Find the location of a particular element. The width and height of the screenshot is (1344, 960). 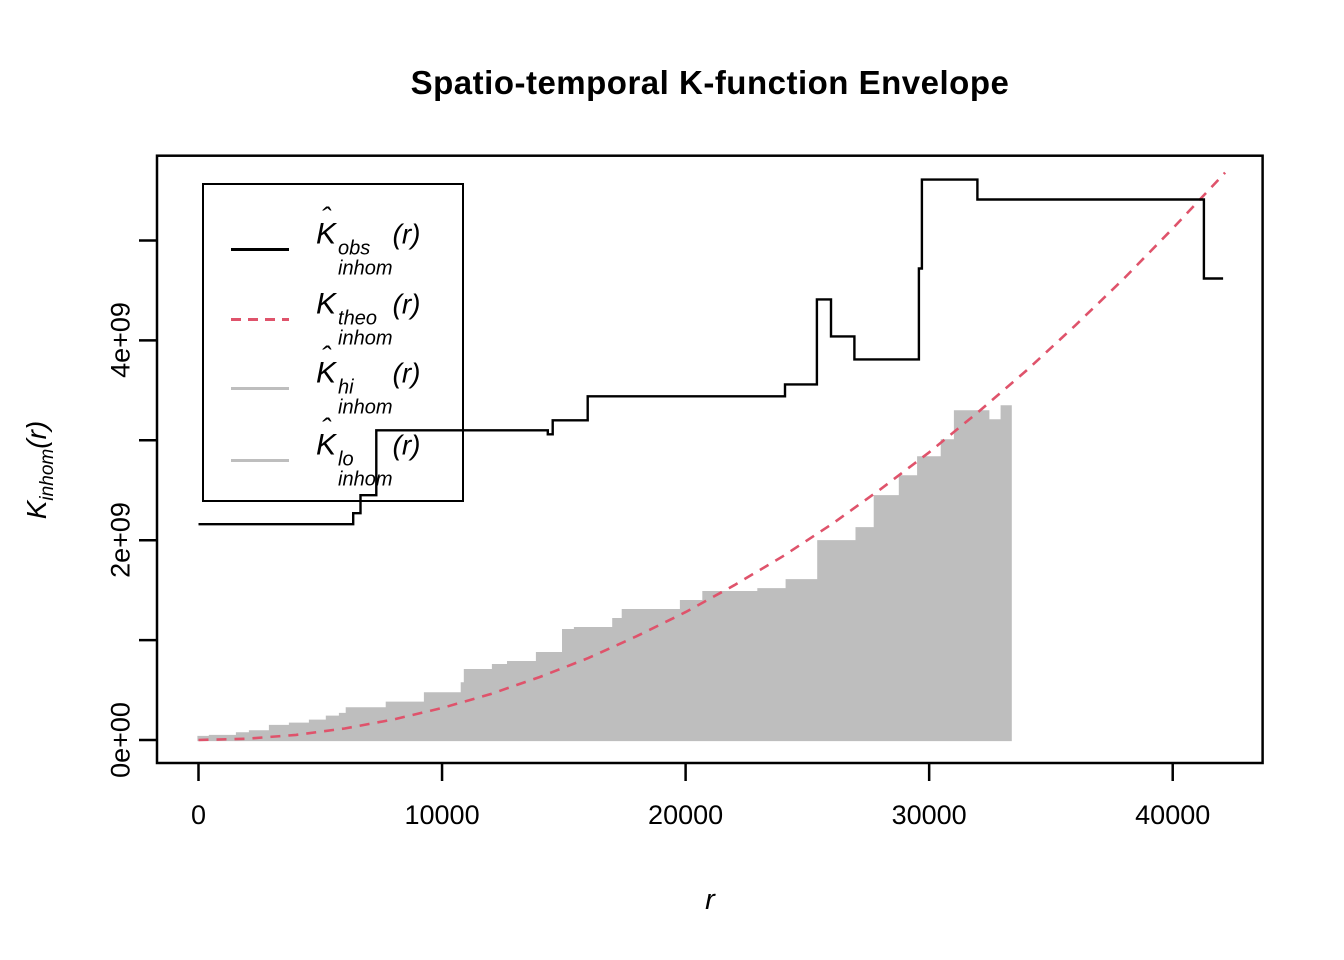

legend-label-scripts-obs: obs inhom is located at coordinates (365, 259).